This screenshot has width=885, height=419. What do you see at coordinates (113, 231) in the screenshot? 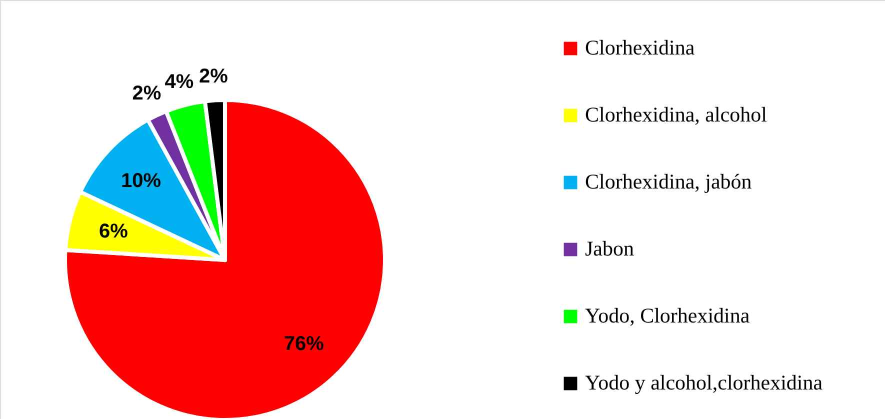
I see `data-label: 6%` at bounding box center [113, 231].